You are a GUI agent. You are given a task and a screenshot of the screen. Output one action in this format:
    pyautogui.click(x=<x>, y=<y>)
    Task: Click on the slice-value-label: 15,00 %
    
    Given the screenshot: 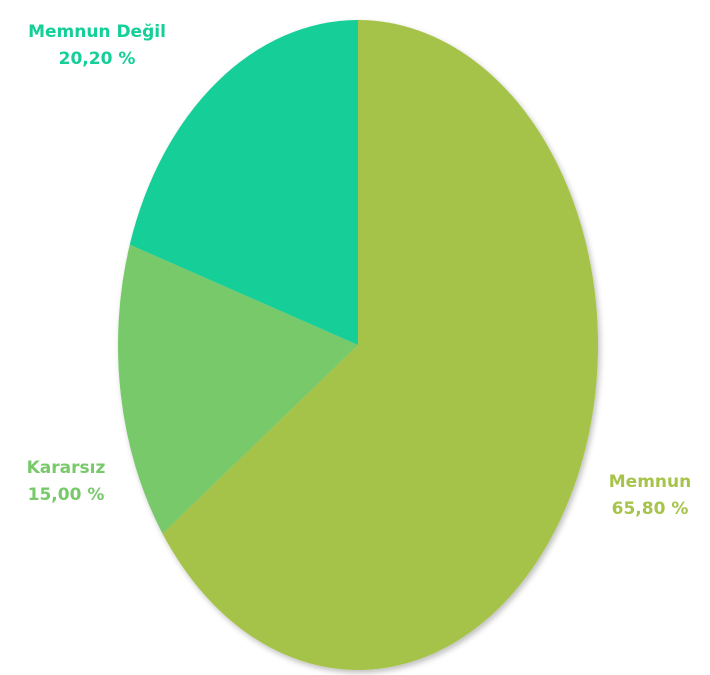 What is the action you would take?
    pyautogui.click(x=66, y=495)
    